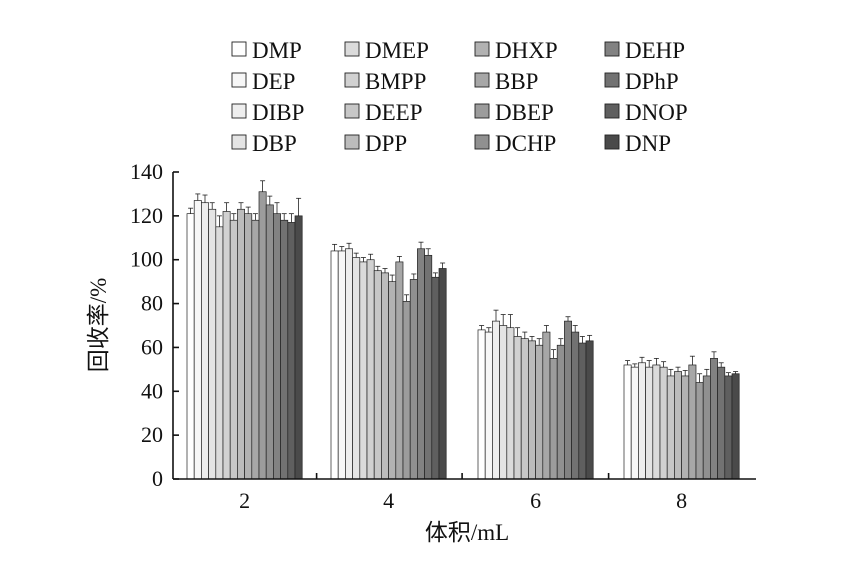 The height and width of the screenshot is (576, 856). I want to click on legend-label-dchp: DCHP, so click(525, 143).